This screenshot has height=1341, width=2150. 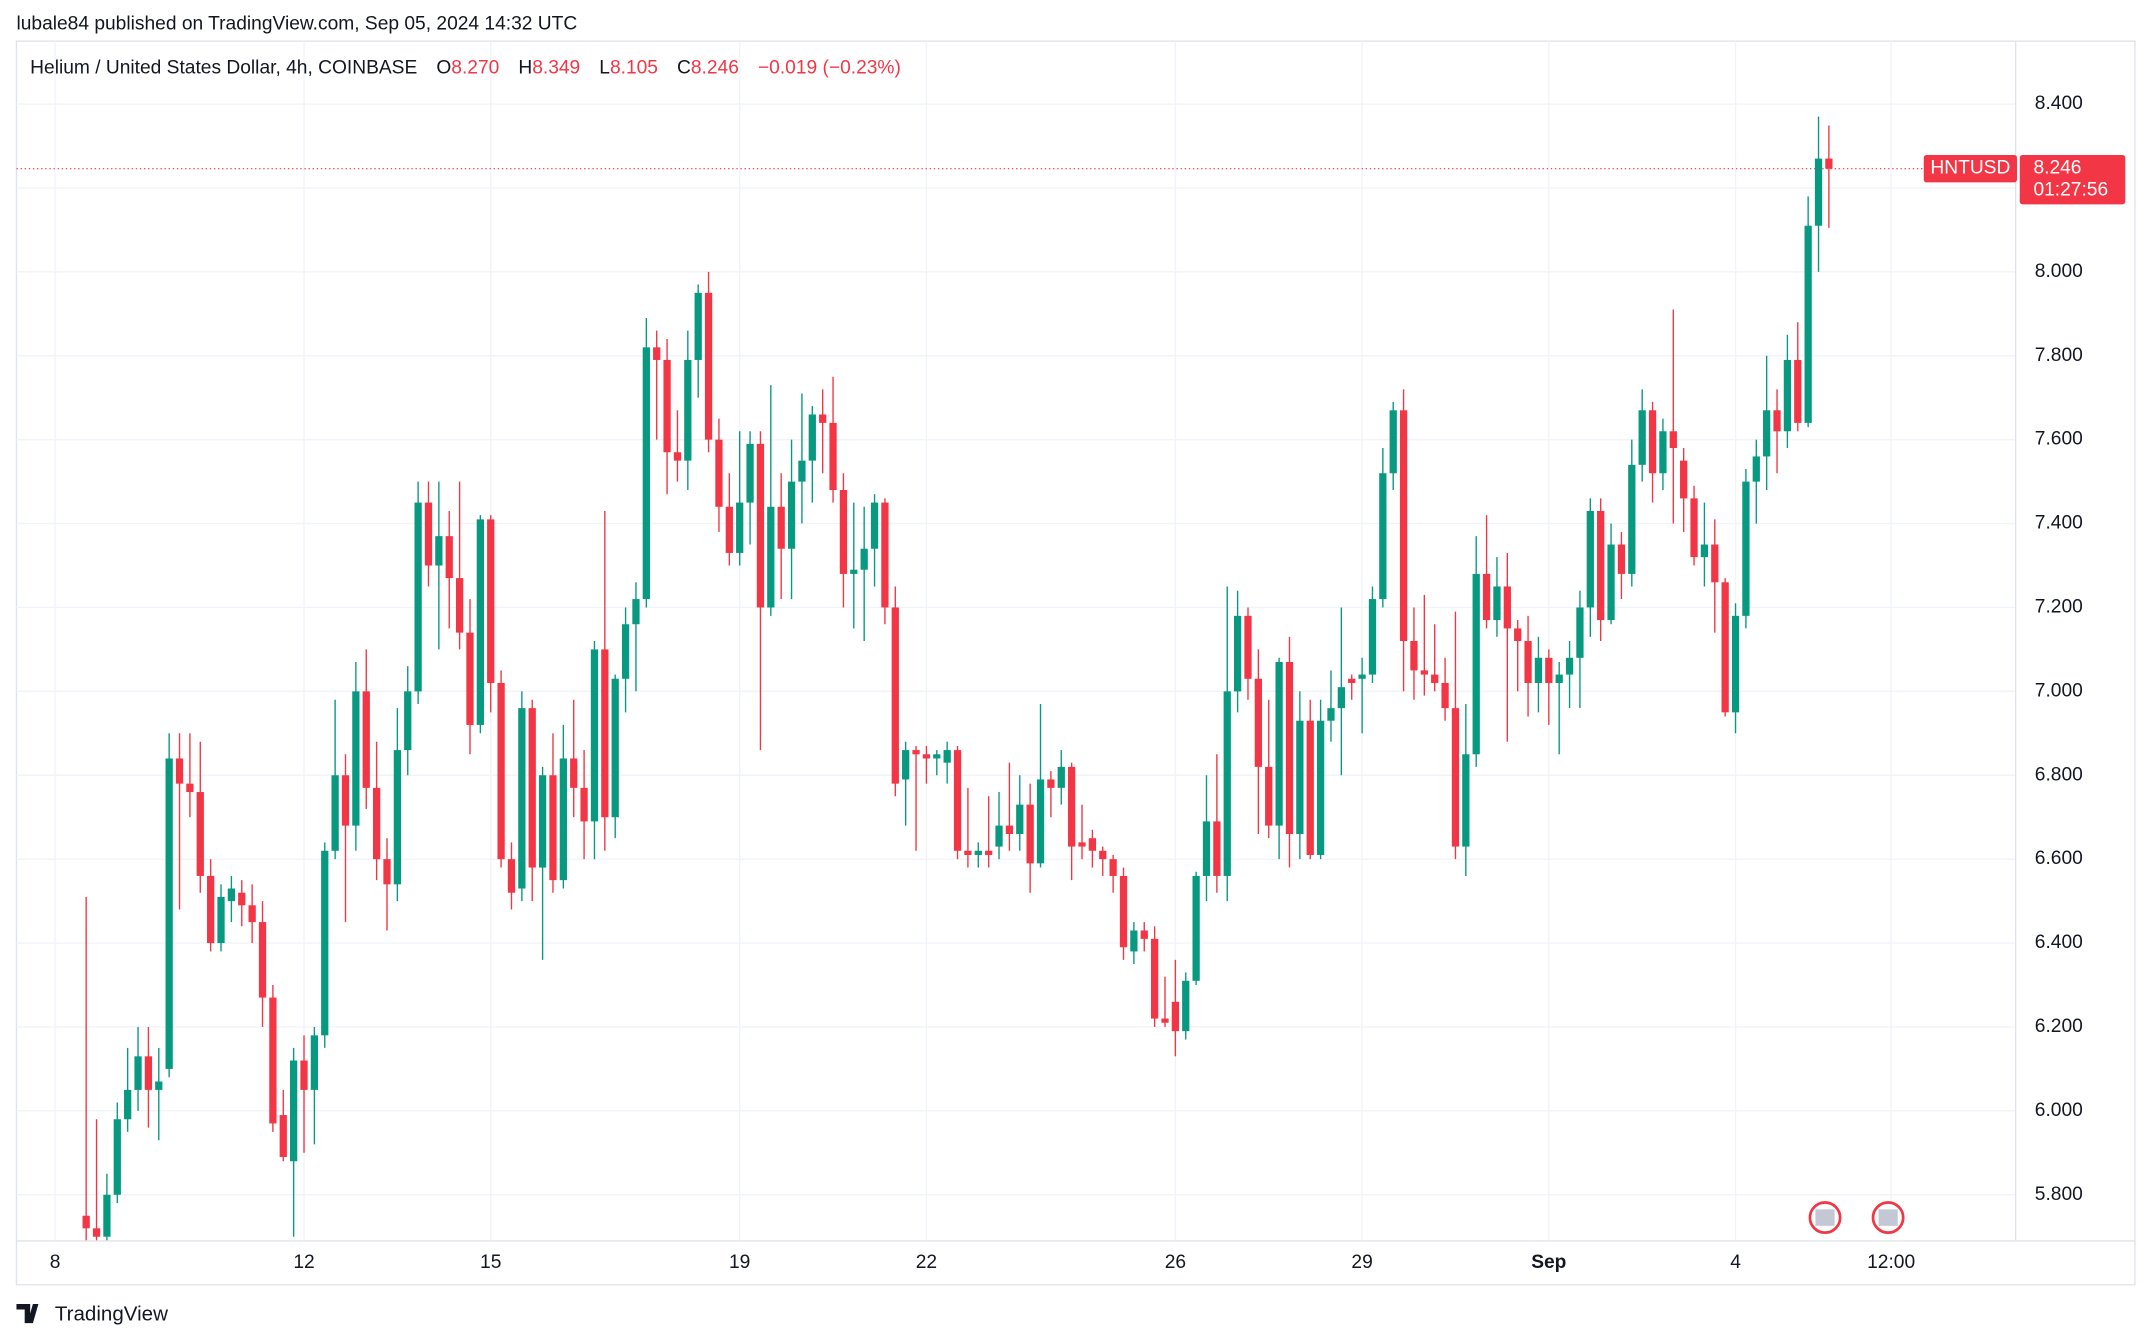 What do you see at coordinates (1856, 1218) in the screenshot?
I see `event-flags` at bounding box center [1856, 1218].